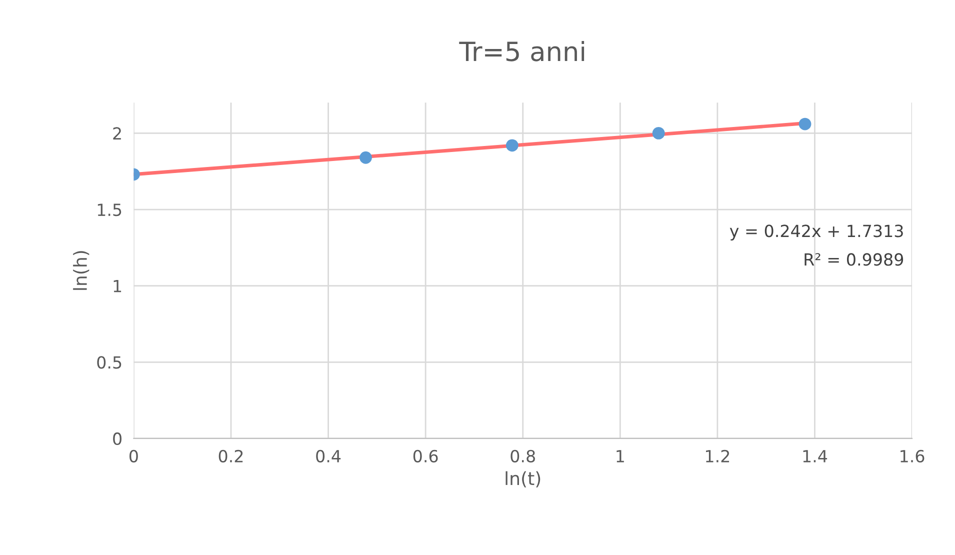 The width and height of the screenshot is (955, 555). Describe the element at coordinates (117, 133) in the screenshot. I see `y-tick-label: 2` at that location.